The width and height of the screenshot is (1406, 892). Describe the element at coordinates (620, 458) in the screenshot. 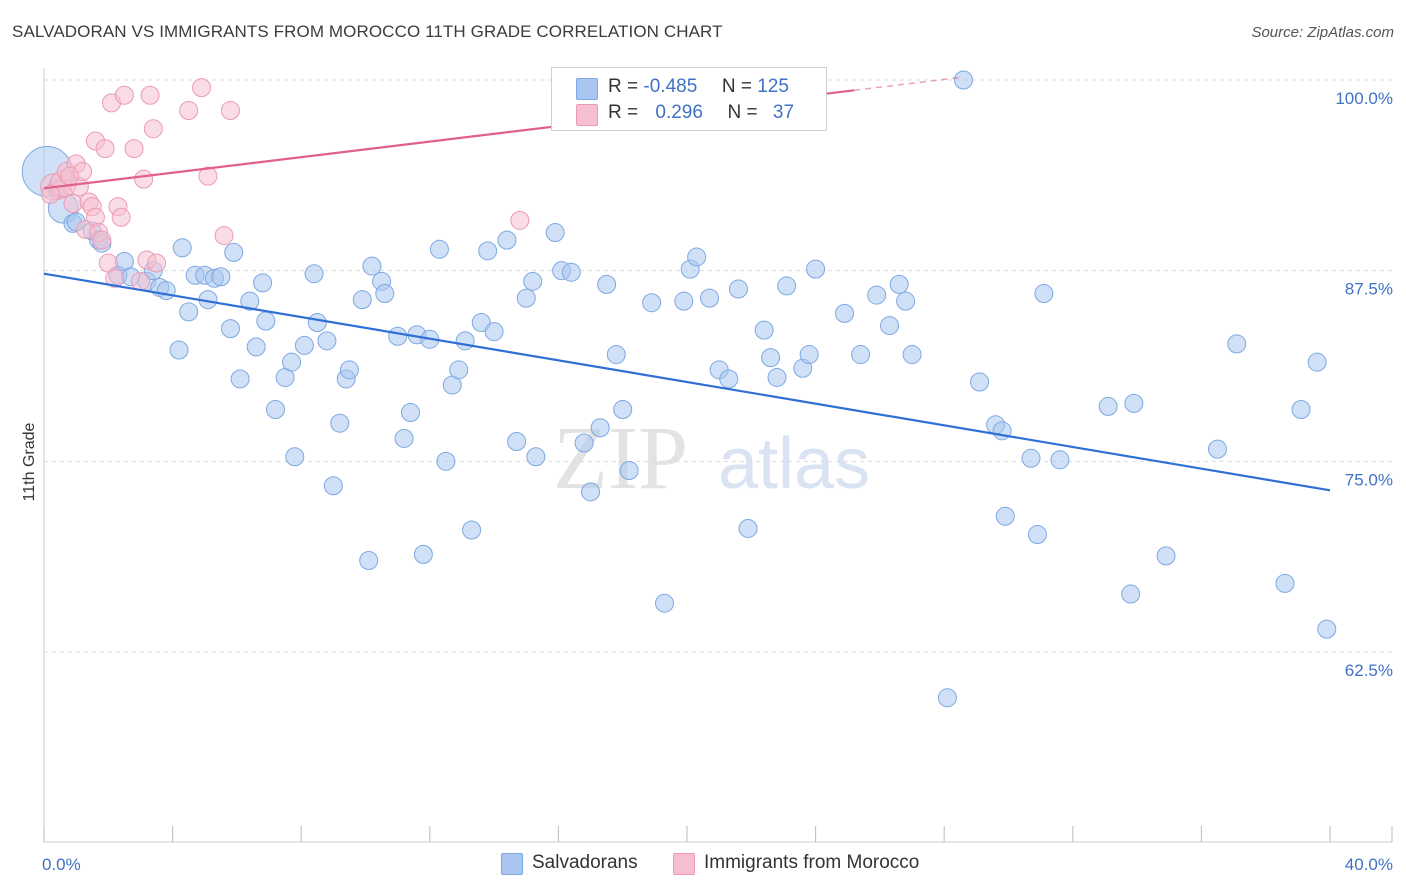

I see `watermark-zip: ZIP` at that location.